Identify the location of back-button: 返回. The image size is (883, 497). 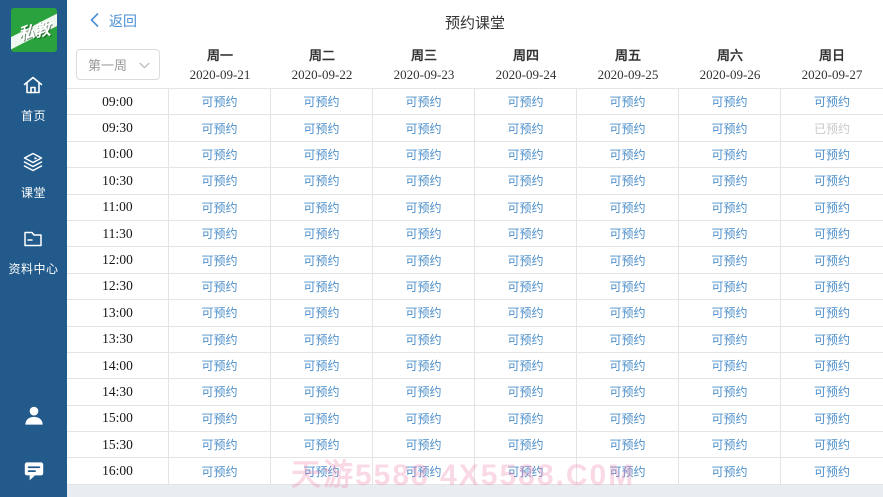
(113, 21).